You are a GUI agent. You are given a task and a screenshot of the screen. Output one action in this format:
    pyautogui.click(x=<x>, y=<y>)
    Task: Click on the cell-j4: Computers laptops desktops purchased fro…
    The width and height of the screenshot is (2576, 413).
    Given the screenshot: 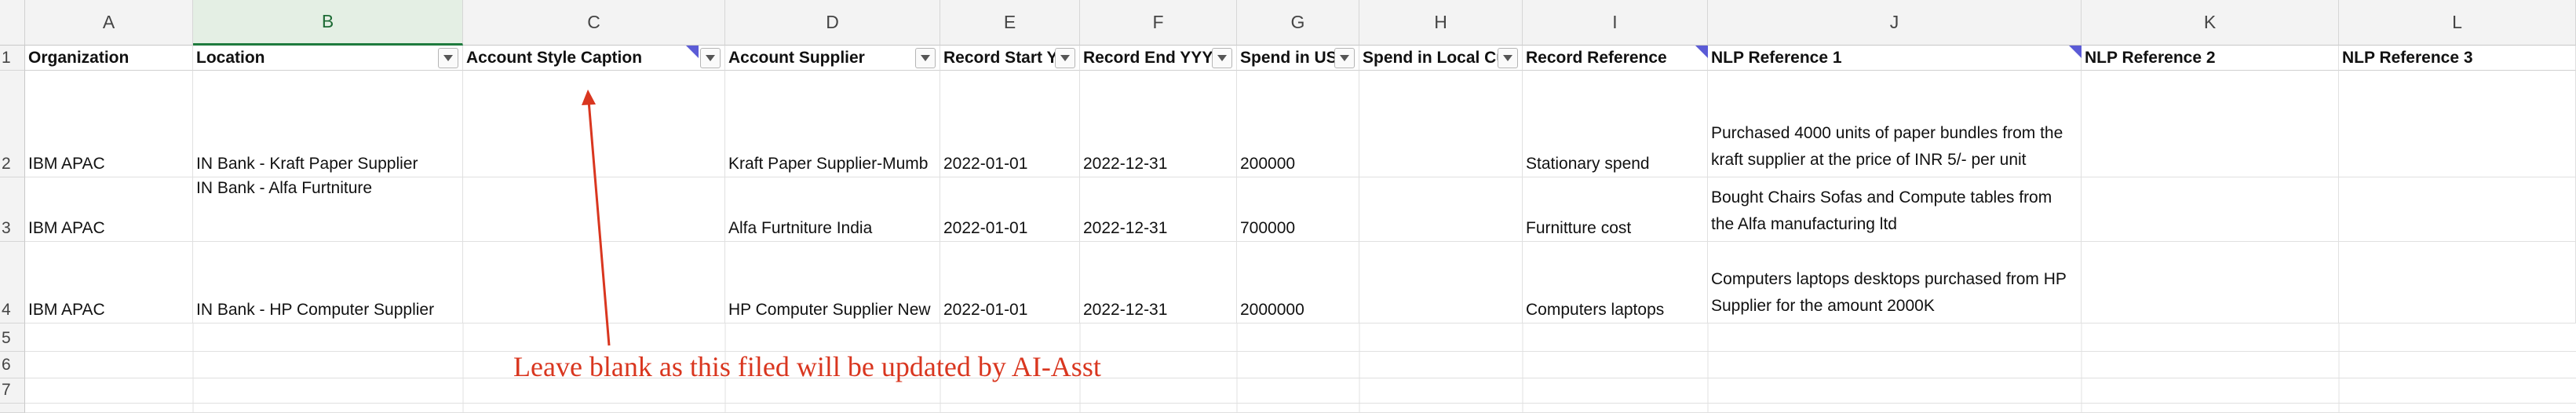 What is the action you would take?
    pyautogui.click(x=1895, y=282)
    